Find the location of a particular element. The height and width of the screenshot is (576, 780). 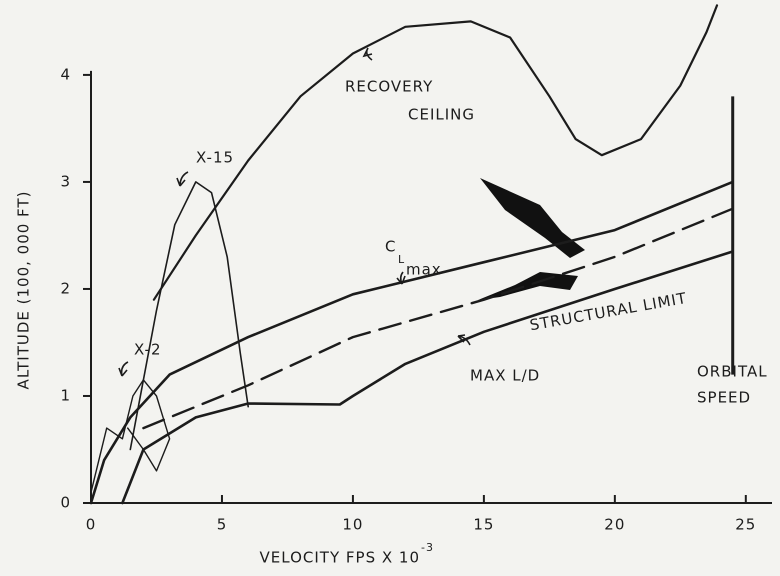

annotation: CEILING is located at coordinates (441, 115).